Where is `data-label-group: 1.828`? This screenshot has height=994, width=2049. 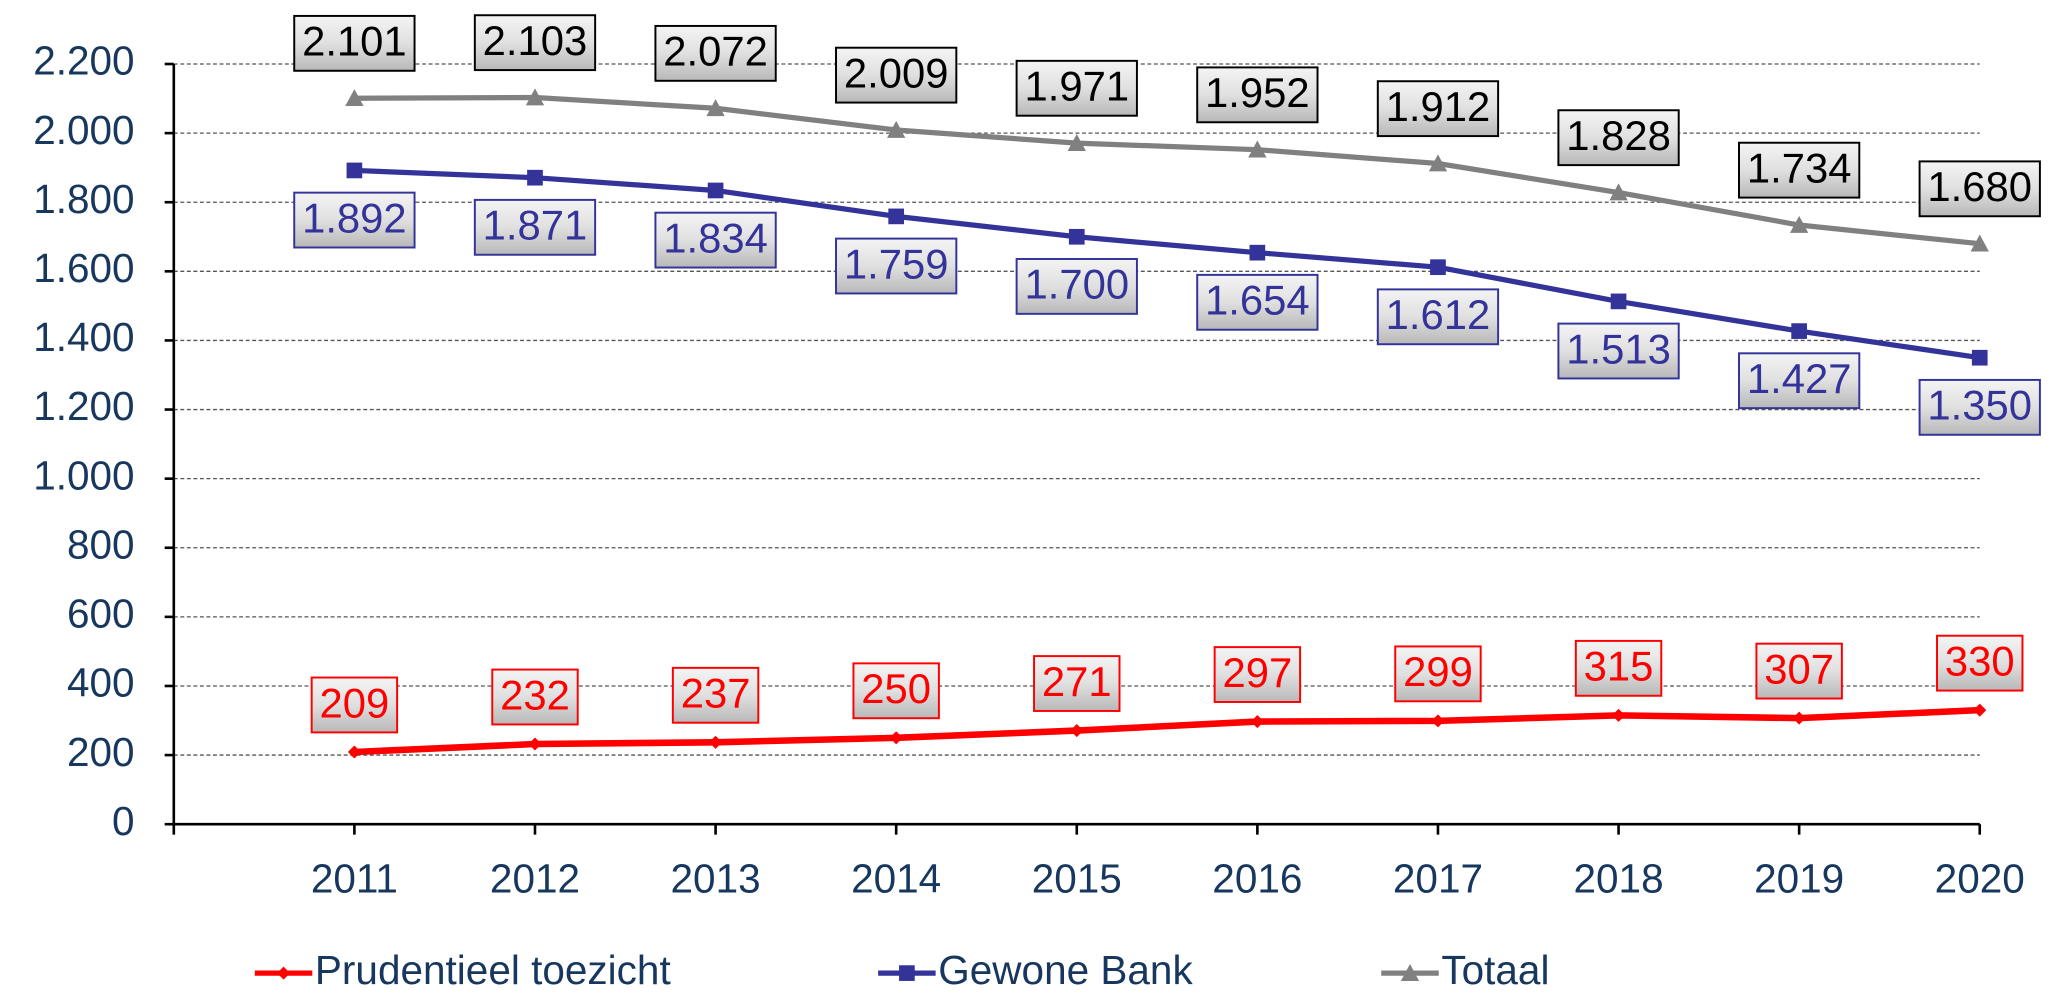 data-label-group: 1.828 is located at coordinates (1618, 138).